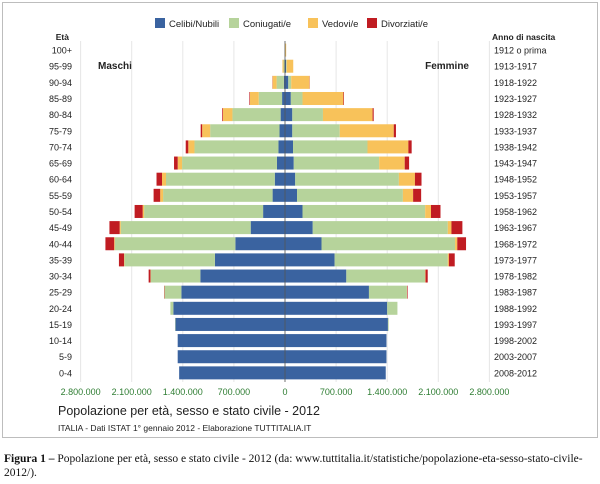  Describe the element at coordinates (60, 99) in the screenshot. I see `age-tick-label: 85-89` at that location.